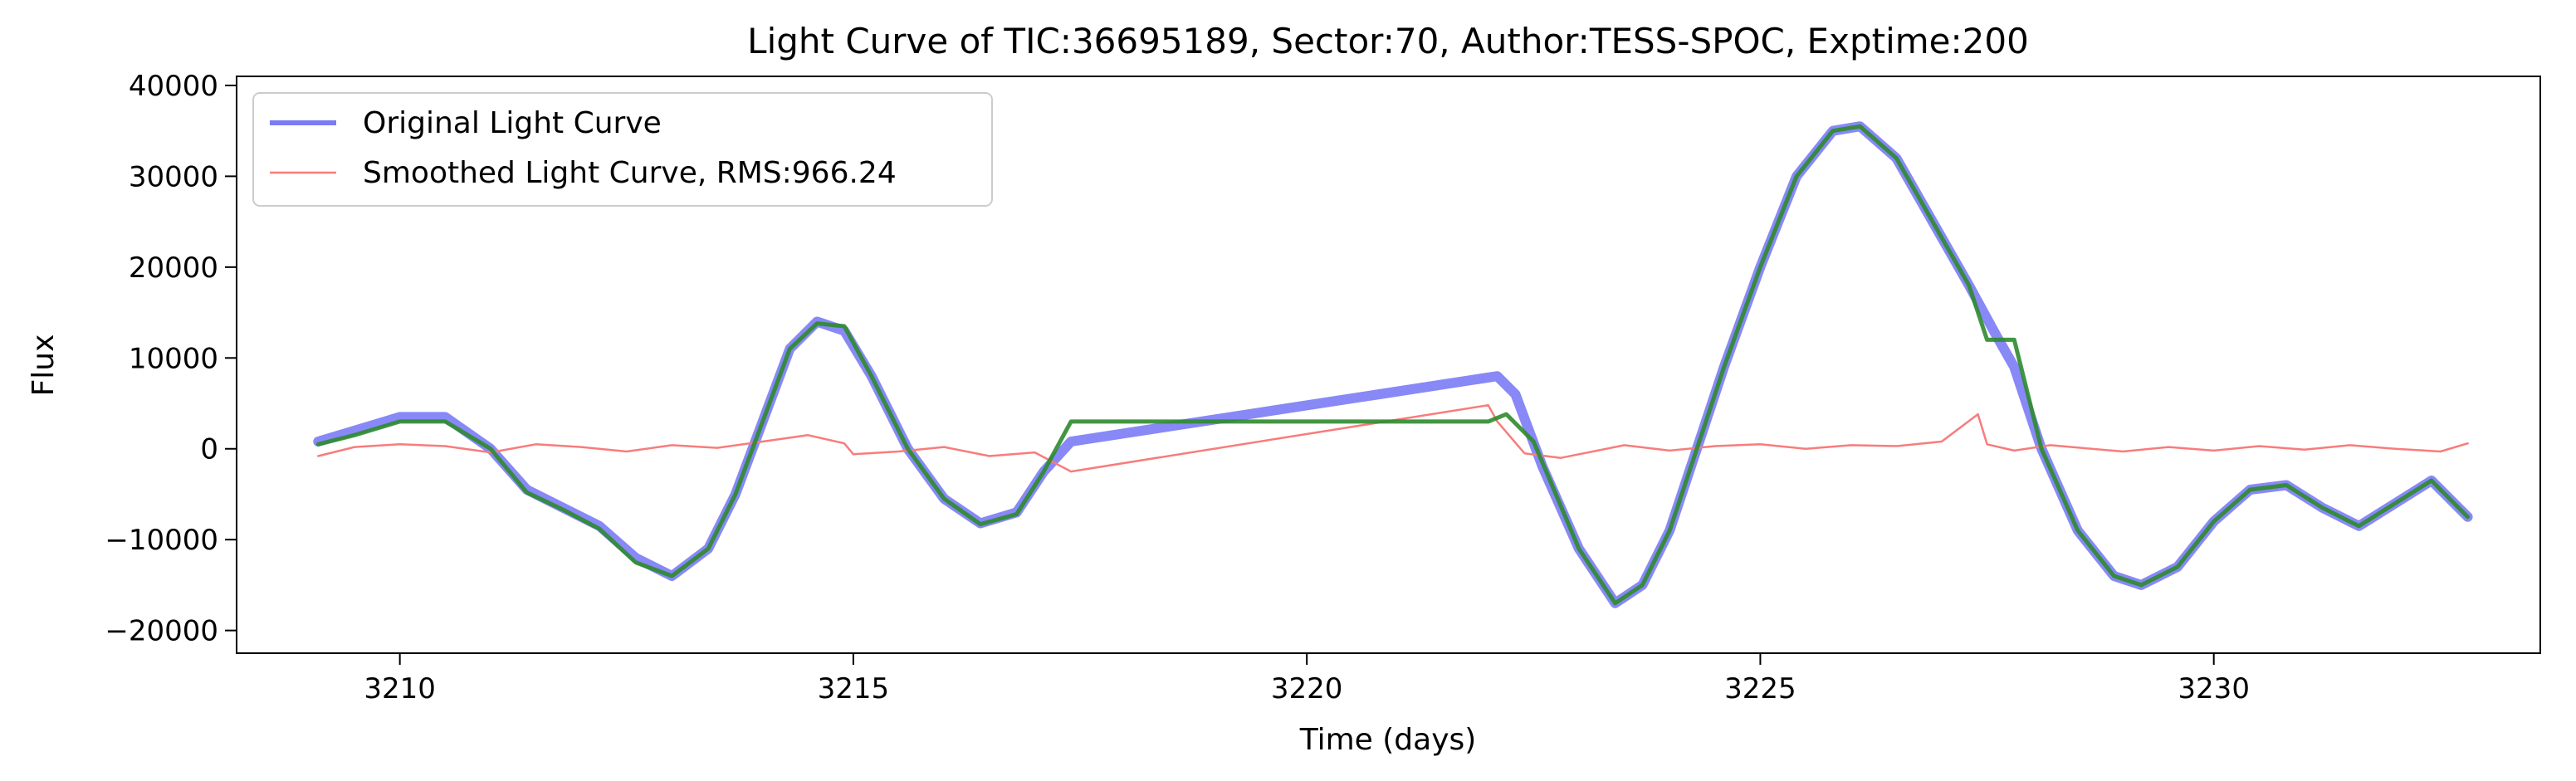 This screenshot has height=781, width=2576. I want to click on legend-label-original: Original Light Curve, so click(512, 123).